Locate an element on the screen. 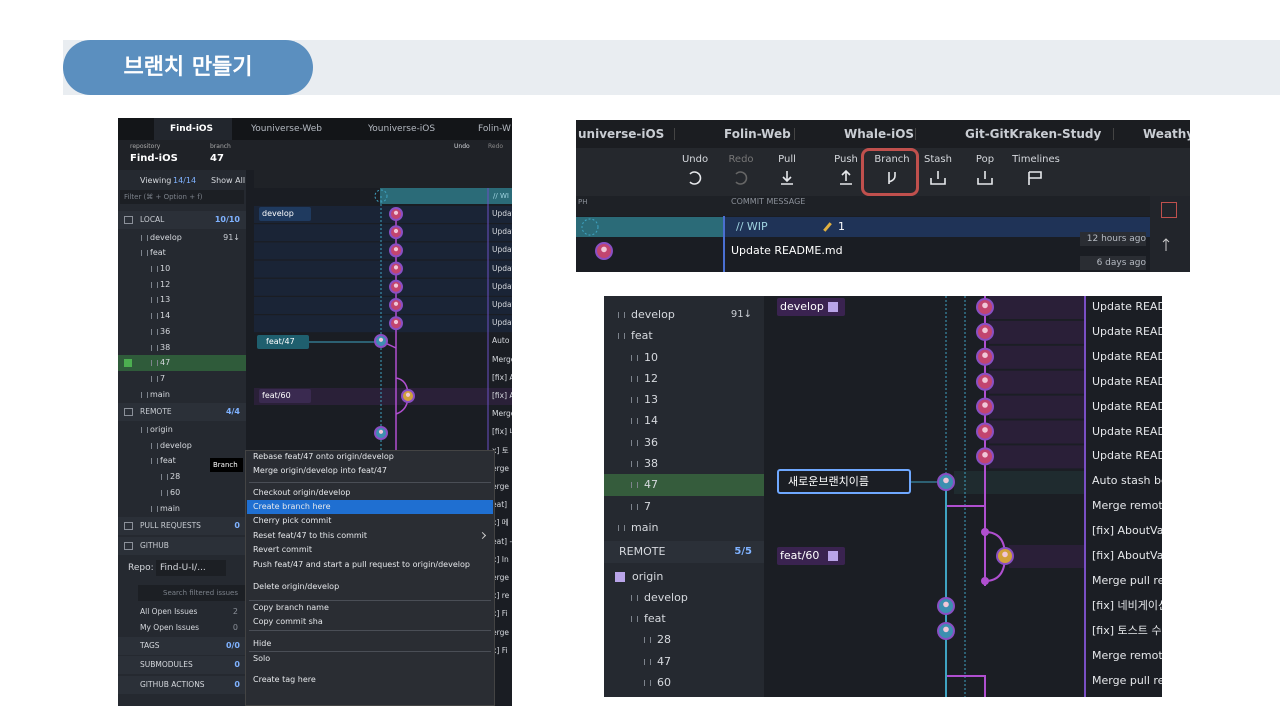 The height and width of the screenshot is (720, 1280). graph-line is located at coordinates (976, 589).